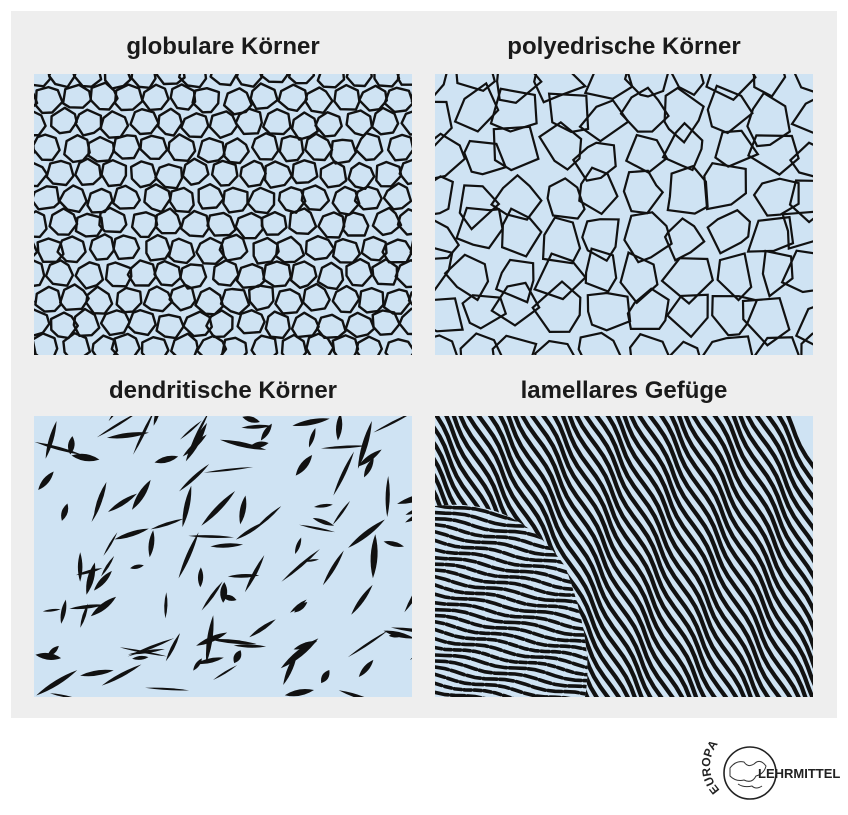 The width and height of the screenshot is (848, 815). I want to click on title-dendritic: dendritische Körner, so click(223, 390).